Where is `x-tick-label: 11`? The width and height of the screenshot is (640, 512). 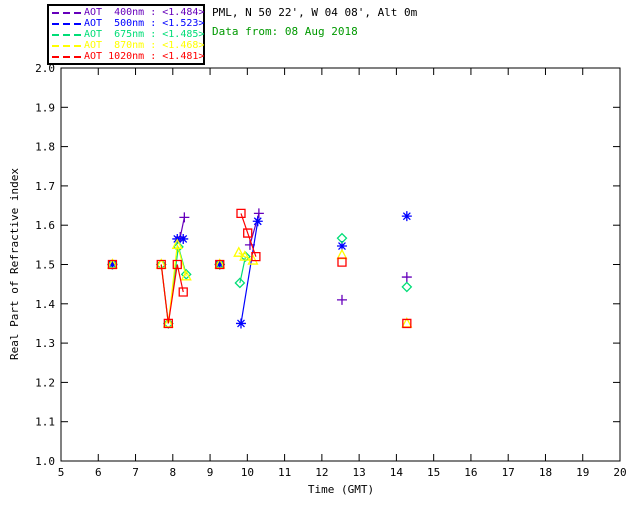
x-tick-label: 11 is located at coordinates (284, 472).